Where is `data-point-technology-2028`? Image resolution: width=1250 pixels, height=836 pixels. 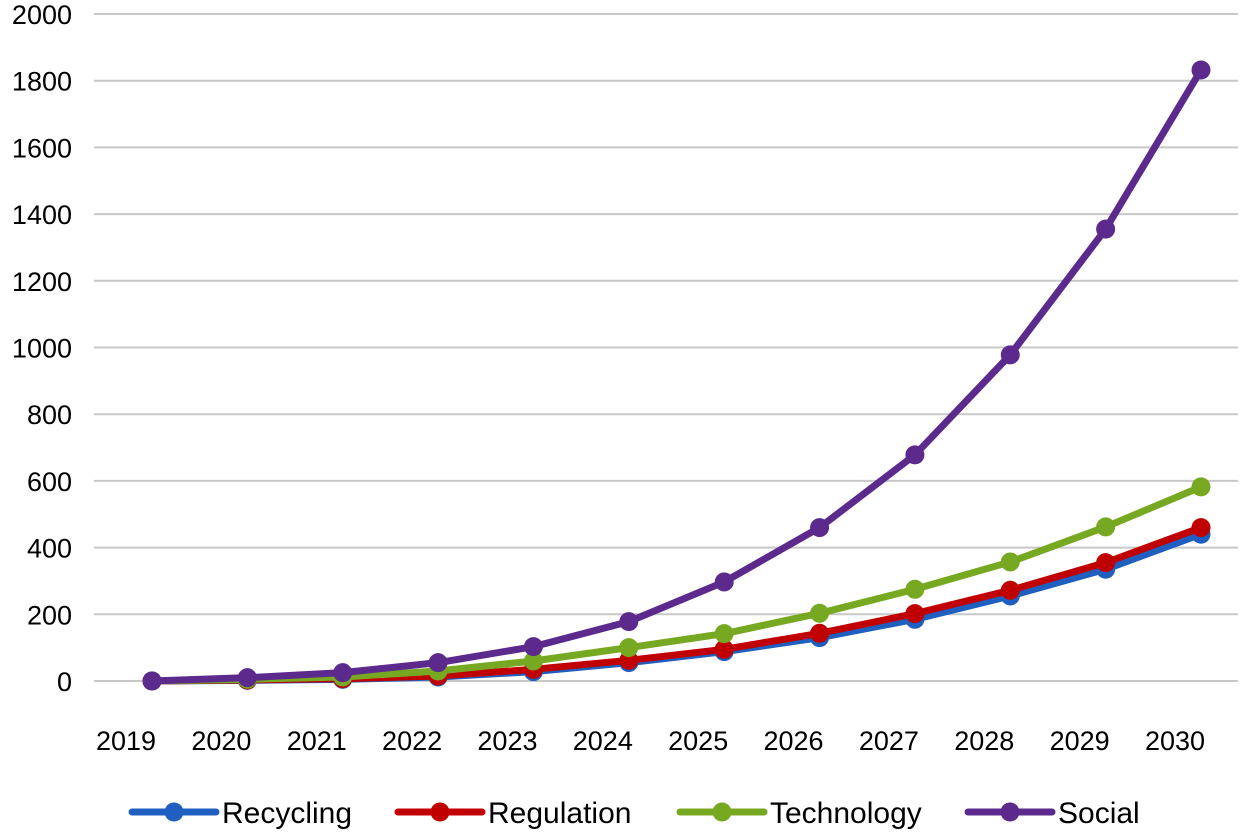 data-point-technology-2028 is located at coordinates (1010, 562).